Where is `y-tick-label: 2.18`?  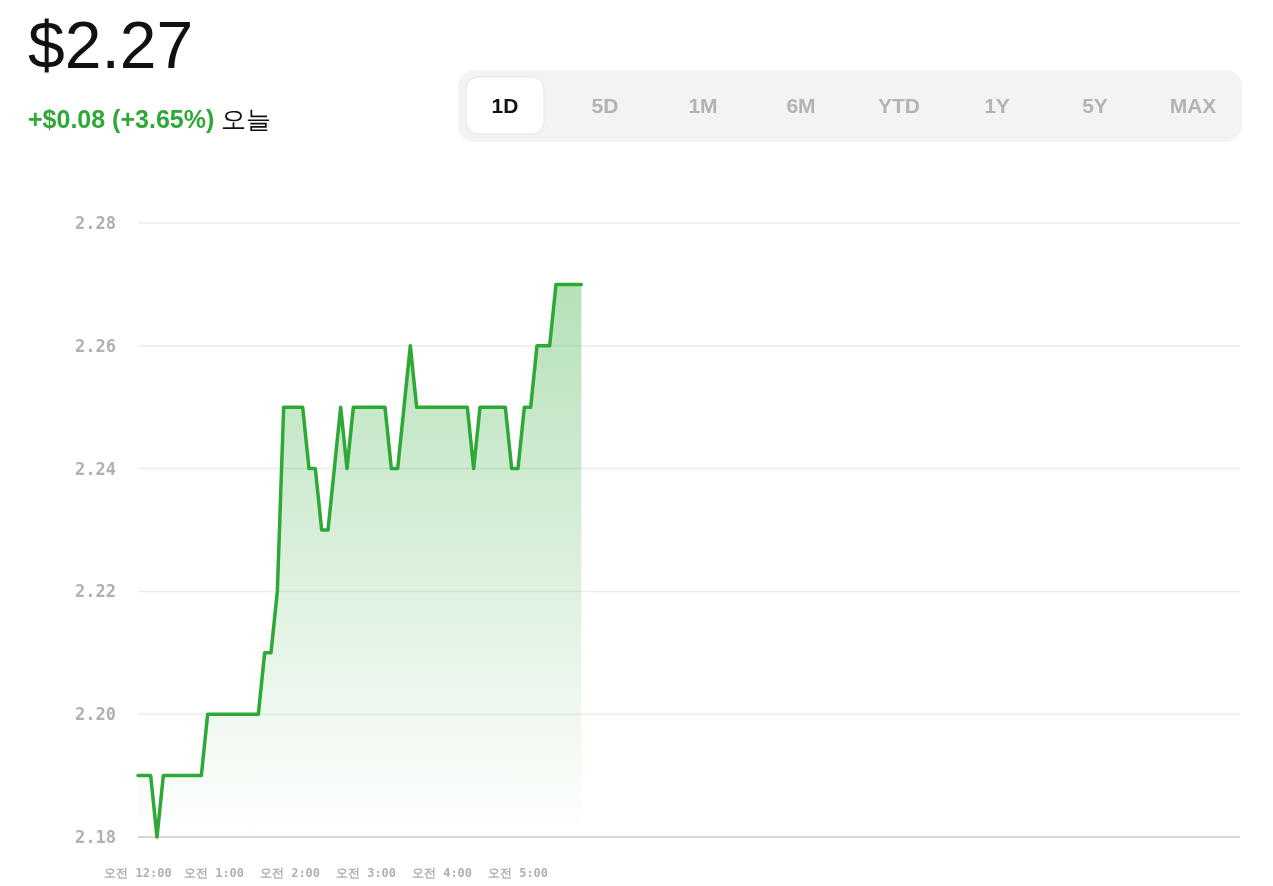
y-tick-label: 2.18 is located at coordinates (95, 837).